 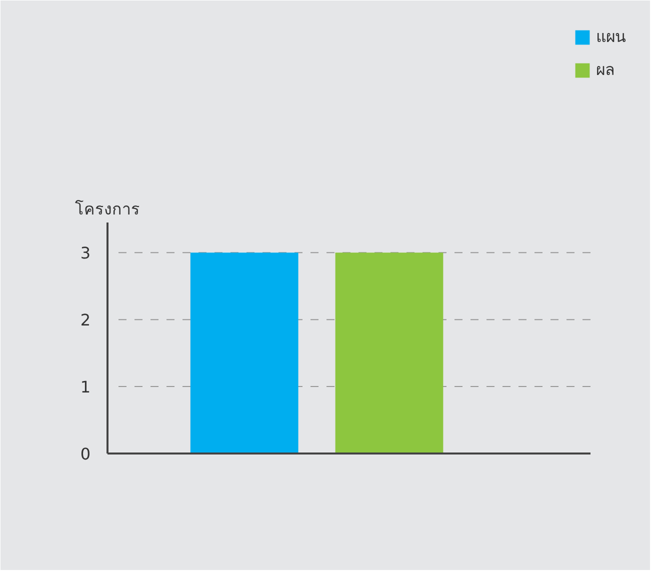 What do you see at coordinates (107, 209) in the screenshot?
I see `y-axis-title: โครงการ` at bounding box center [107, 209].